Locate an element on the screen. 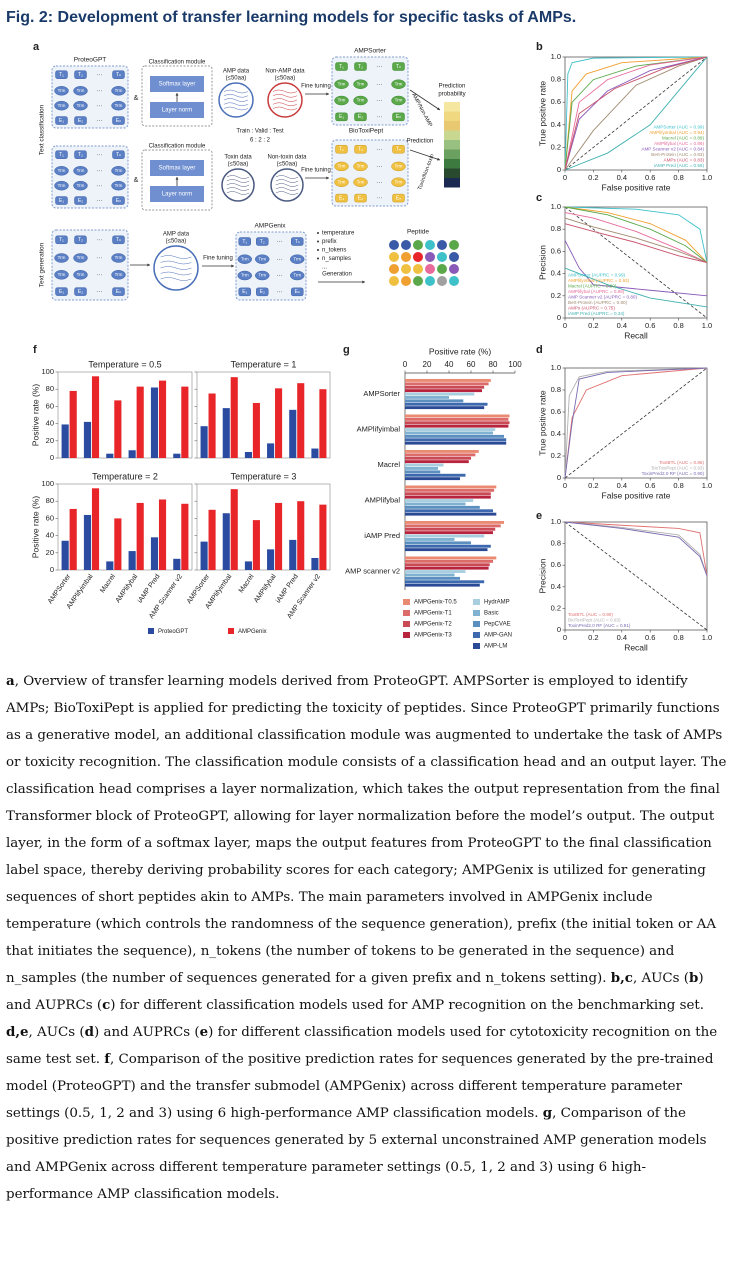  x-tick-label: Macrel is located at coordinates (108, 584).